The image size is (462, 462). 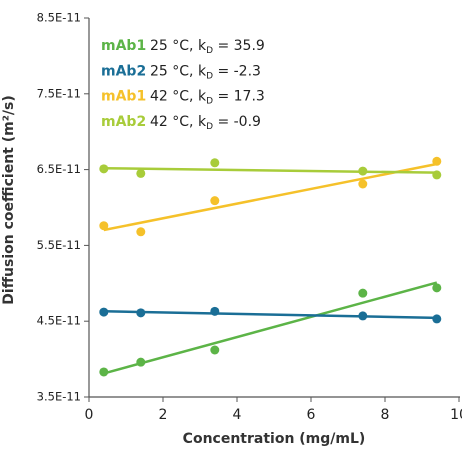 What do you see at coordinates (237, 415) in the screenshot?
I see `x-tick-label: 4` at bounding box center [237, 415].